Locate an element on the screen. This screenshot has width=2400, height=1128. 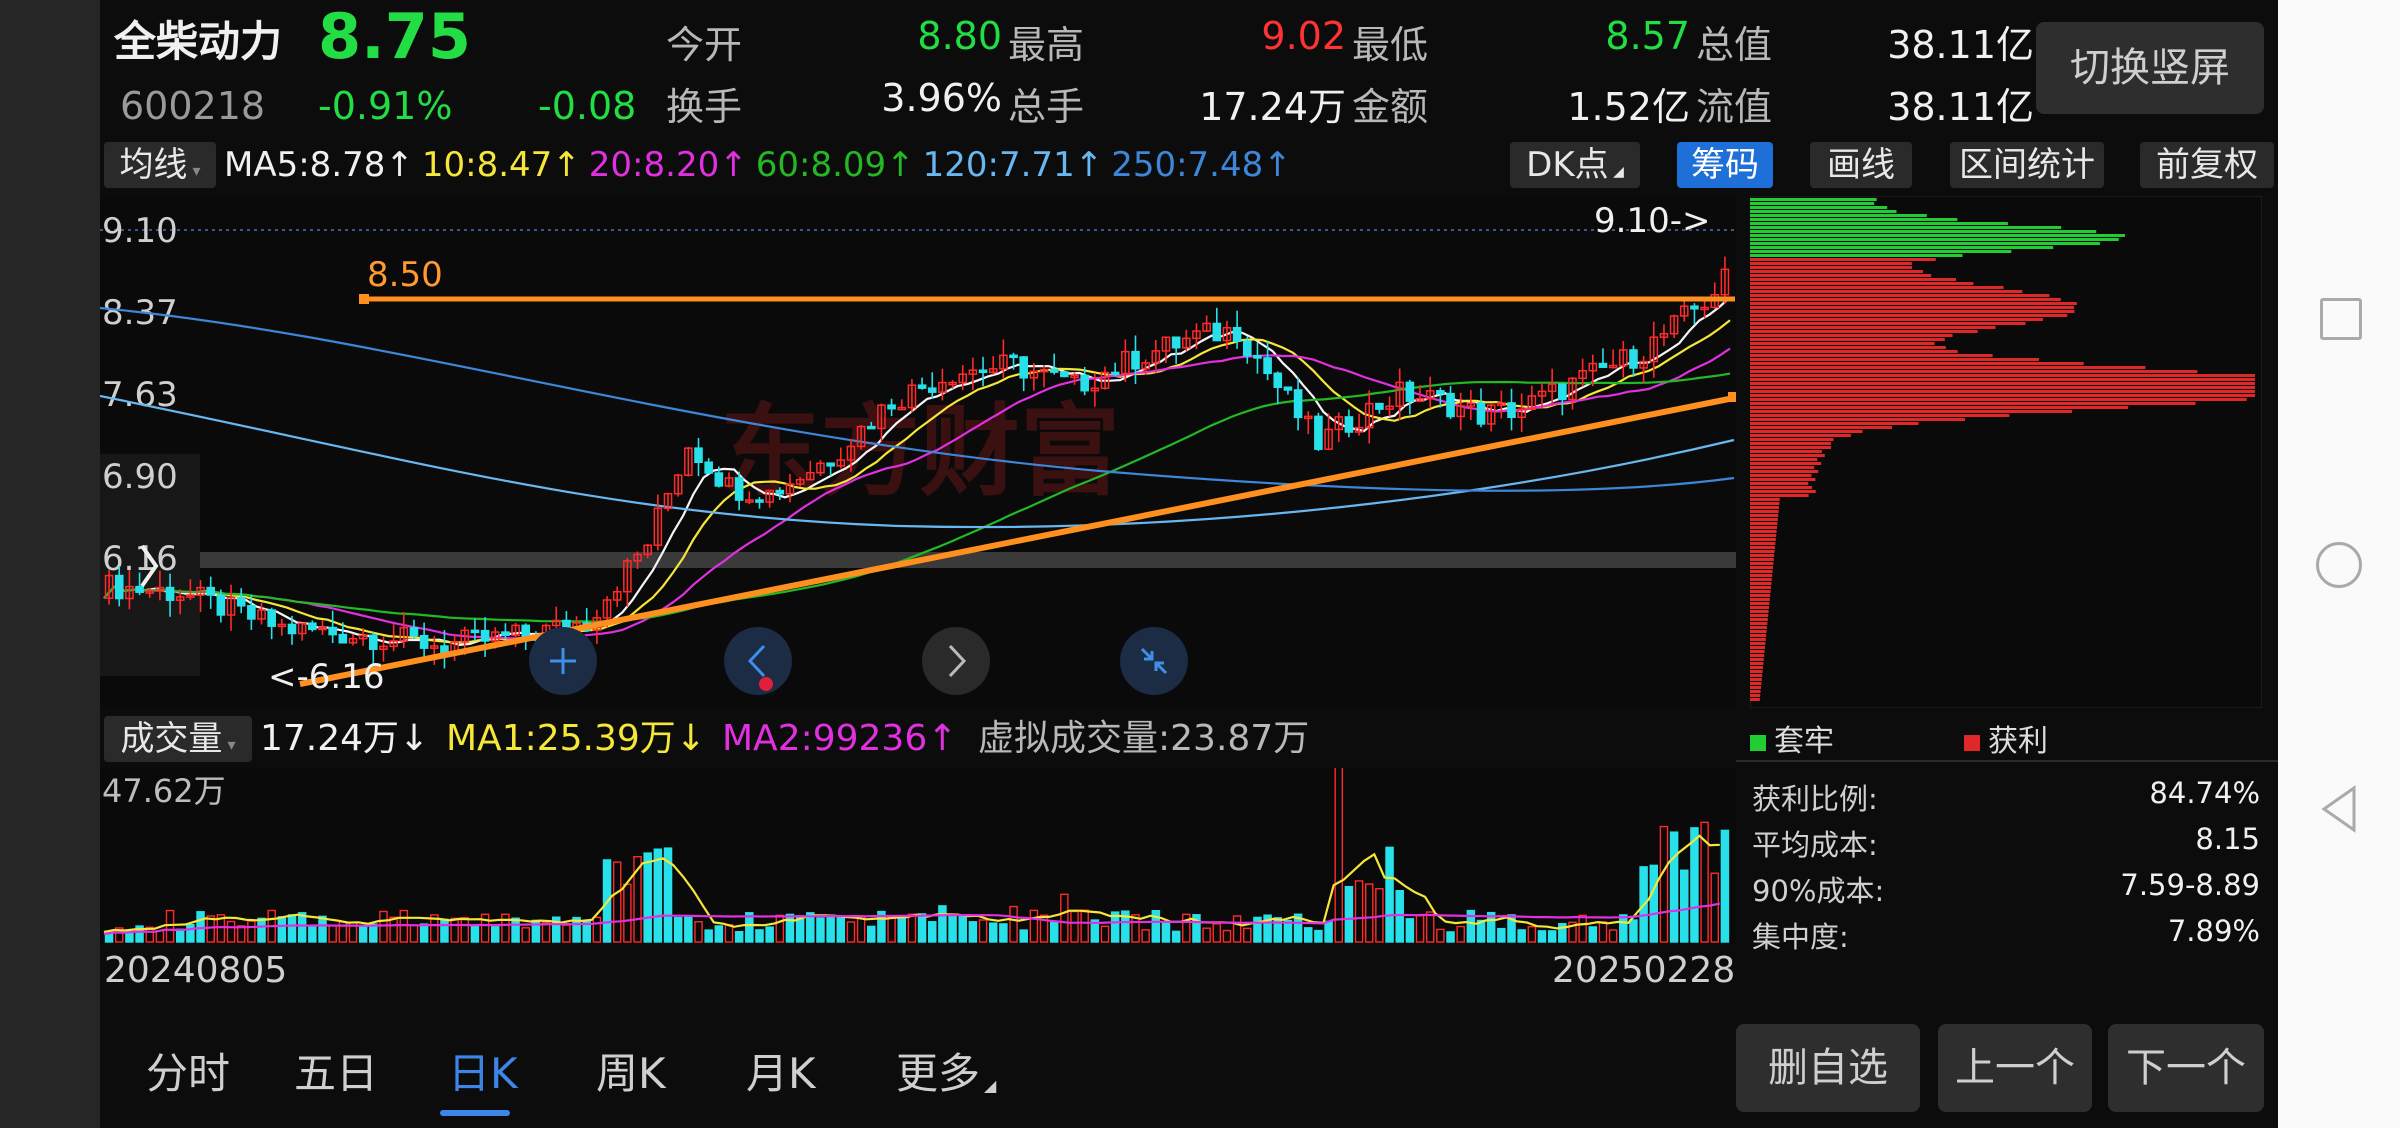
scroll-right-button is located at coordinates (956, 661).